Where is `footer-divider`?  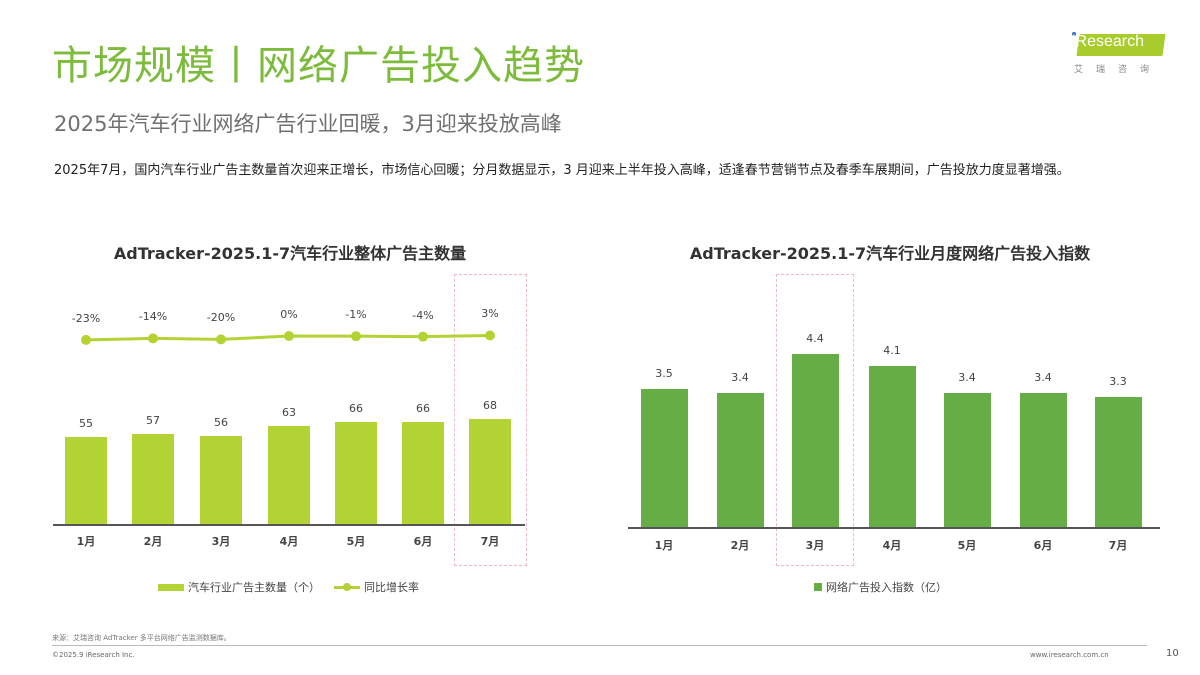 footer-divider is located at coordinates (599, 645).